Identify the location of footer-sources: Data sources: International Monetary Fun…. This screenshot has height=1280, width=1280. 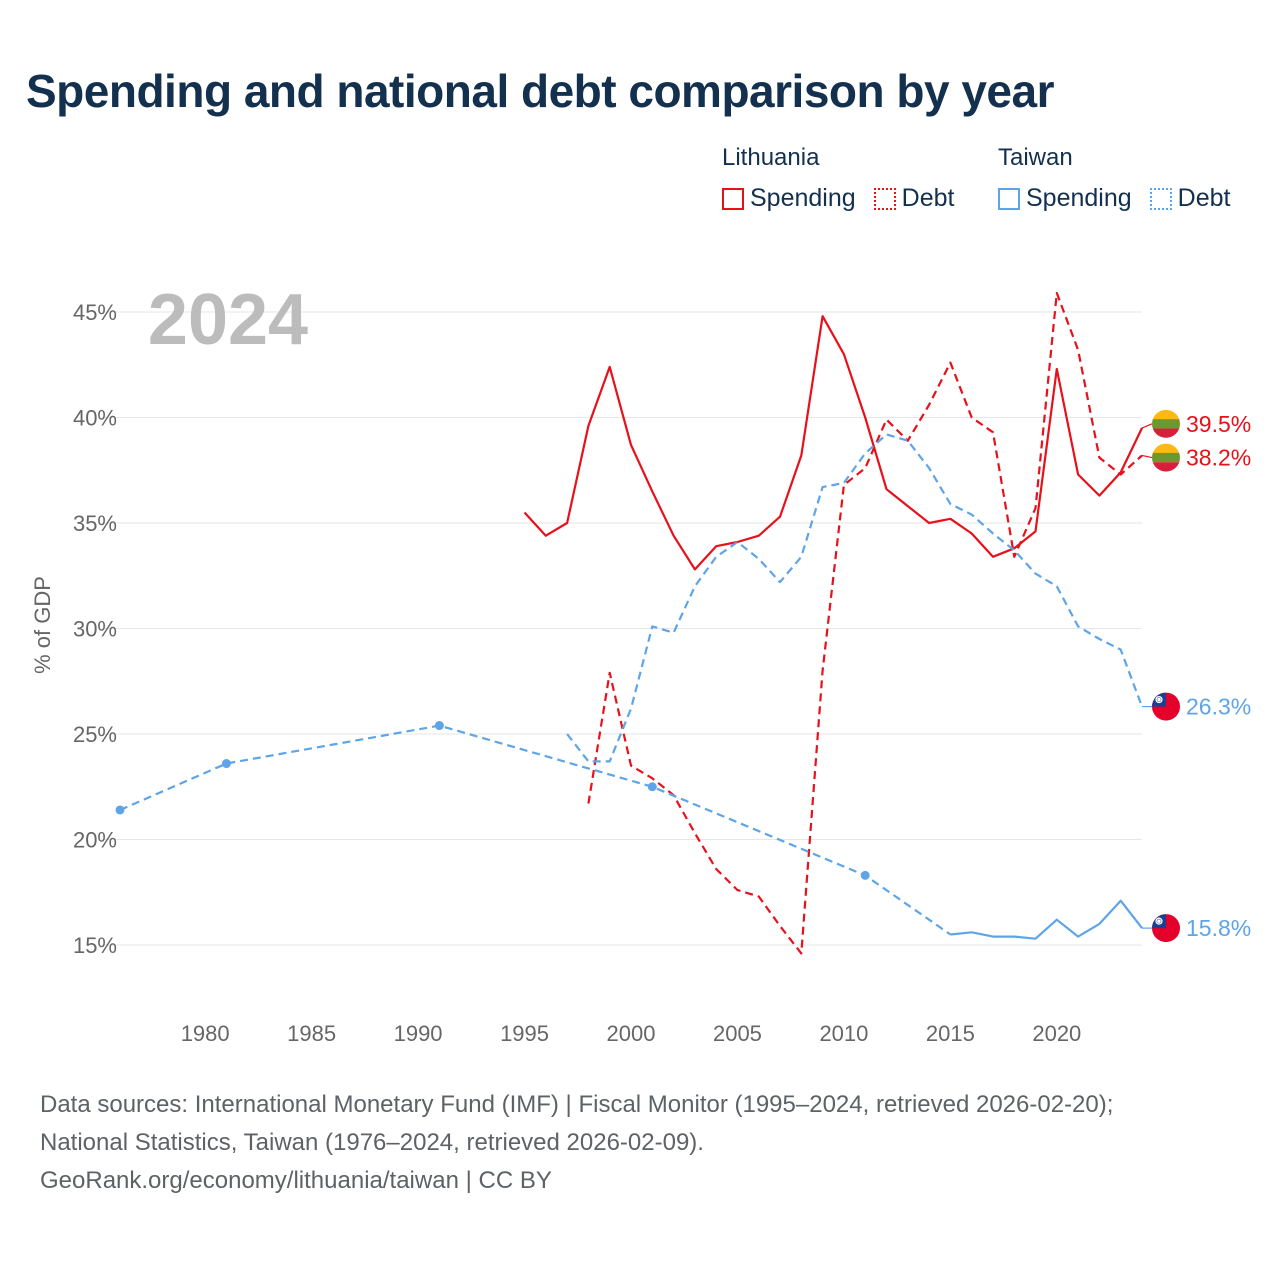
(576, 1143).